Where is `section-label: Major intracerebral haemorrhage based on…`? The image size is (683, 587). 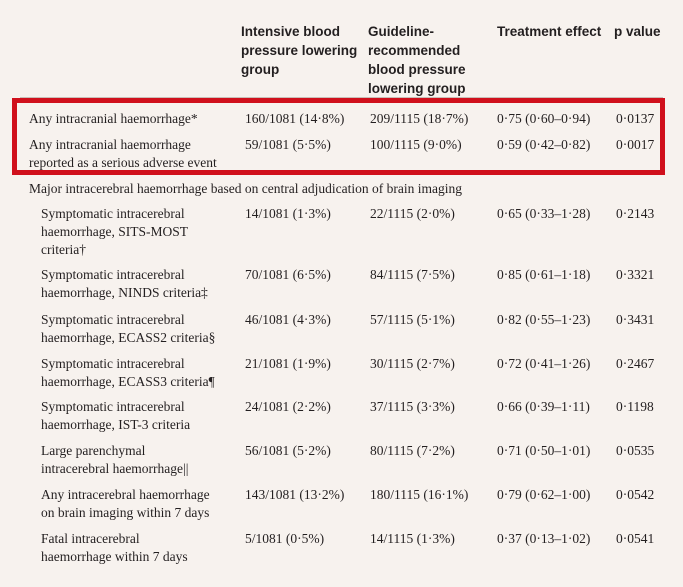
section-label: Major intracerebral haemorrhage based on… is located at coordinates (245, 188).